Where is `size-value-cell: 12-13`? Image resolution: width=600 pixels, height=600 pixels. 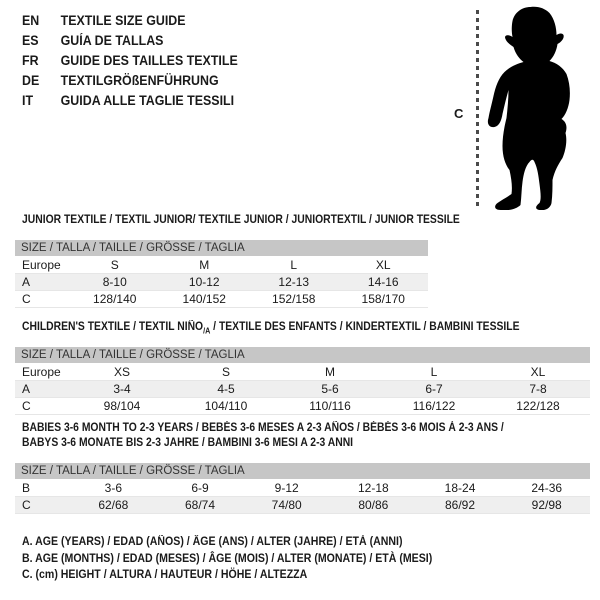
size-value-cell: 12-13 is located at coordinates (294, 282).